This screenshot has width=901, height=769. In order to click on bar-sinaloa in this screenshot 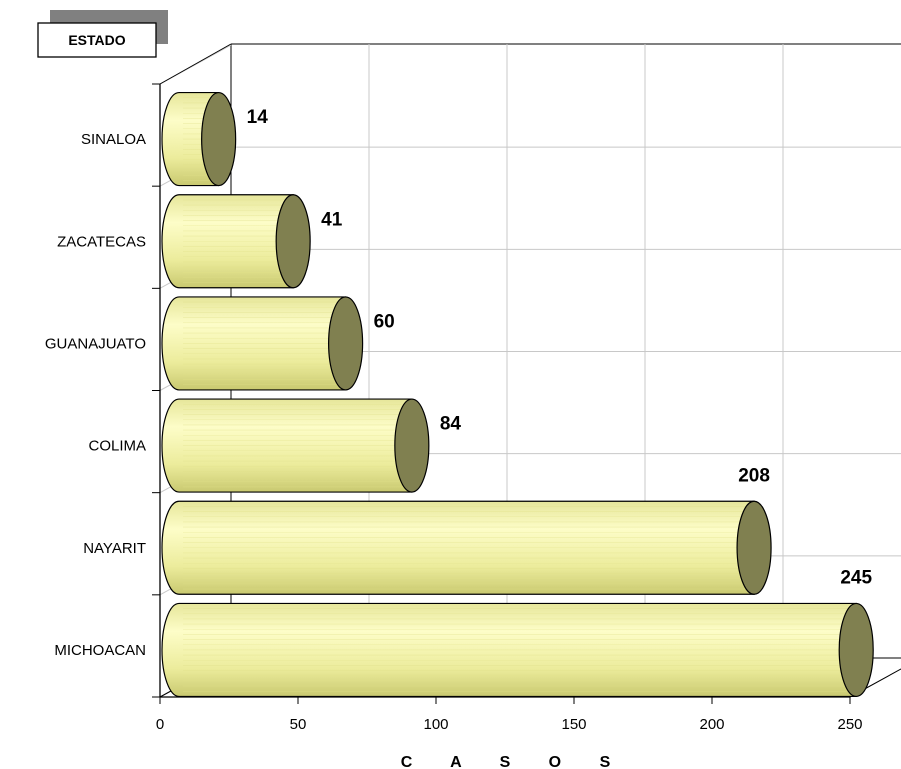, I will do `click(199, 139)`.